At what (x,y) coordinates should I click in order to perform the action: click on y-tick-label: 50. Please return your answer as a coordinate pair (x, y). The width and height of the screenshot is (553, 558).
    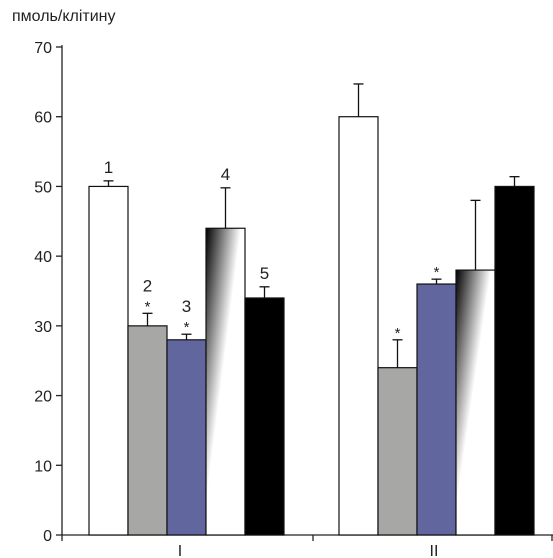
    Looking at the image, I should click on (43, 187).